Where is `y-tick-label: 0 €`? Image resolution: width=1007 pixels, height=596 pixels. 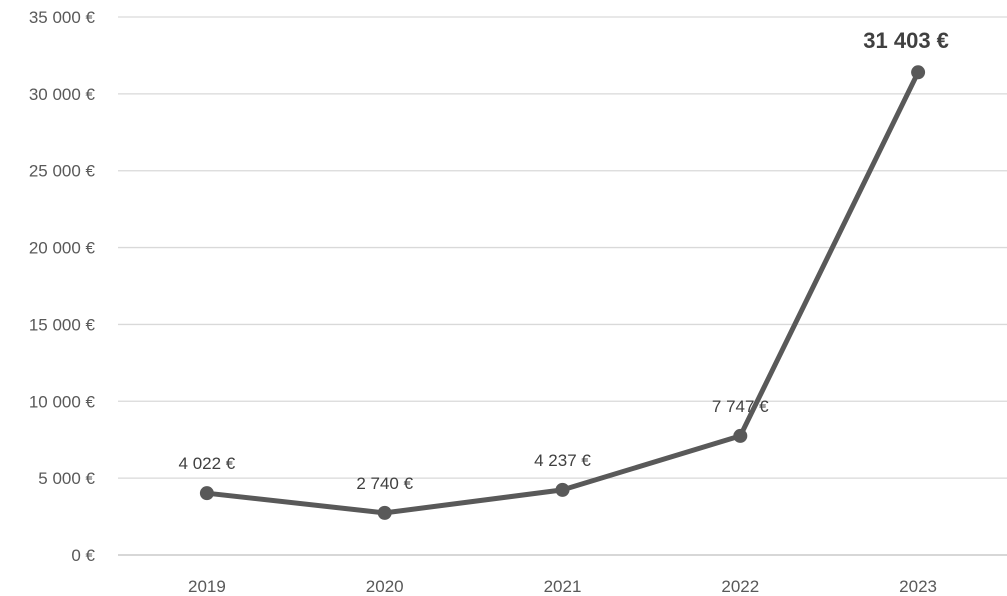 y-tick-label: 0 € is located at coordinates (83, 555).